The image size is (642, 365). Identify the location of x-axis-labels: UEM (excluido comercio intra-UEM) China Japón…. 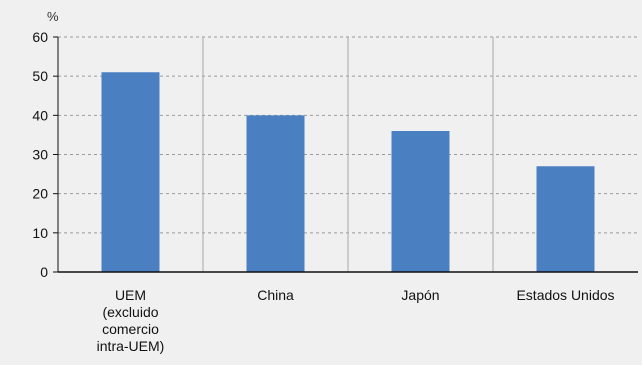
(356, 320).